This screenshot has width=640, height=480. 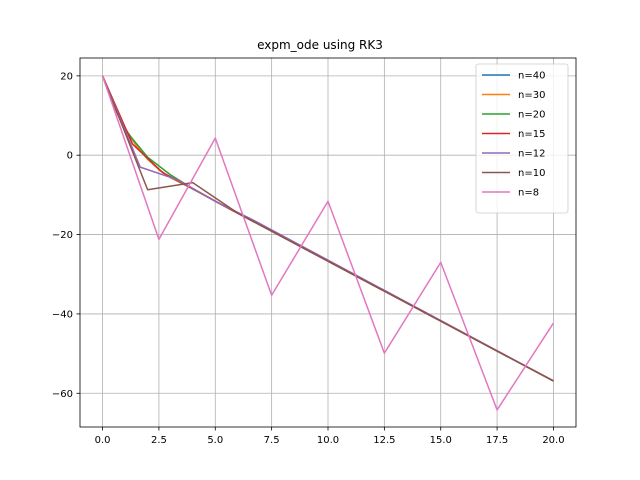 What do you see at coordinates (553, 440) in the screenshot?
I see `x-tick-label: 20.0` at bounding box center [553, 440].